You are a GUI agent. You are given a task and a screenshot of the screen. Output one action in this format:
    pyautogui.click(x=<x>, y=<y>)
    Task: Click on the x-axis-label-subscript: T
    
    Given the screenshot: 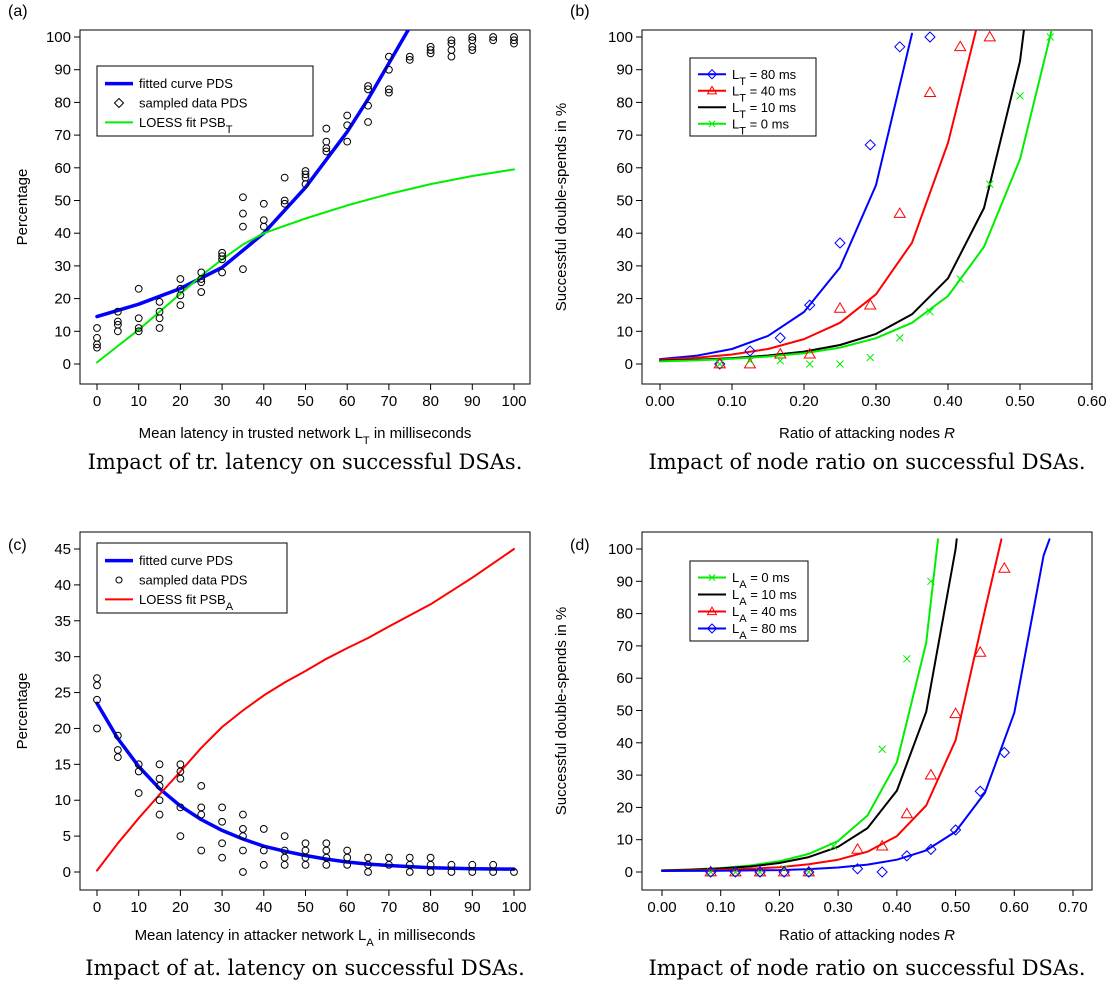 What is the action you would take?
    pyautogui.click(x=366, y=441)
    